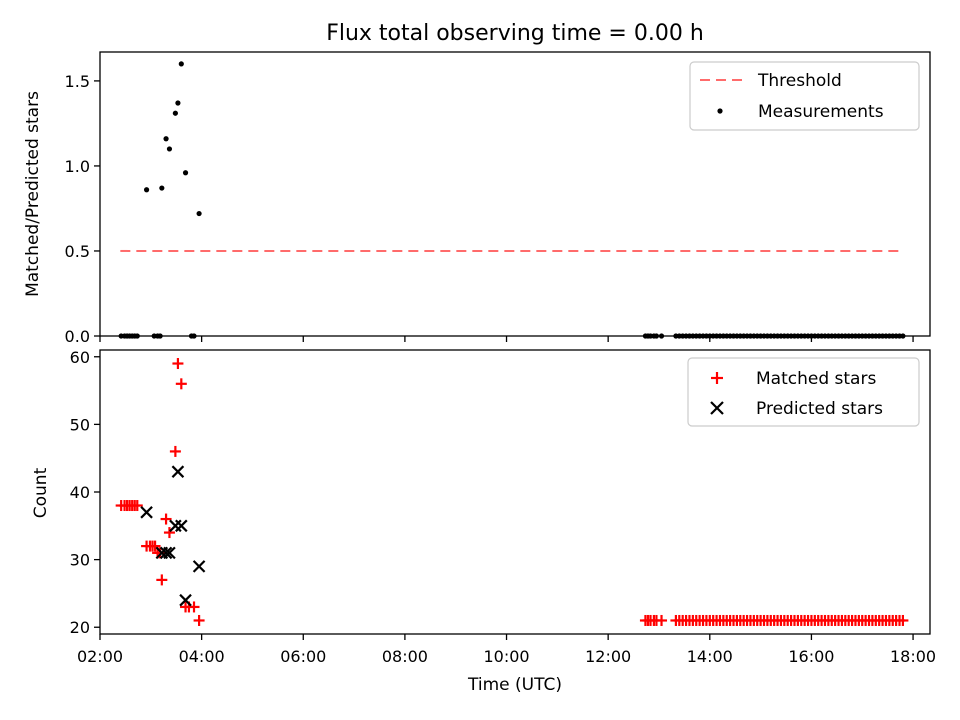 The height and width of the screenshot is (720, 960). I want to click on count-x-tick-label: 10:00, so click(506, 656).